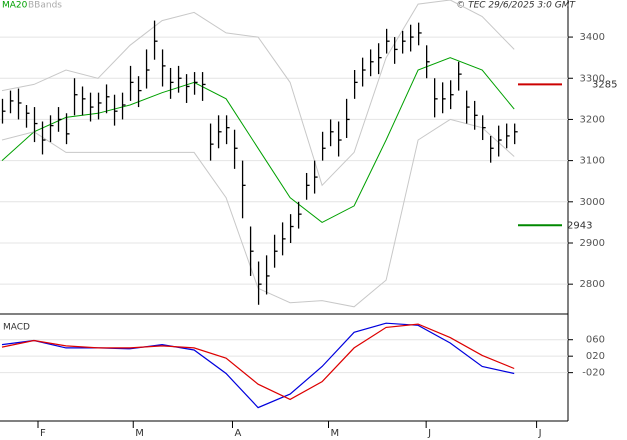 The image size is (627, 440). What do you see at coordinates (45, 6) in the screenshot?
I see `legend-bbands: BBands` at bounding box center [45, 6].